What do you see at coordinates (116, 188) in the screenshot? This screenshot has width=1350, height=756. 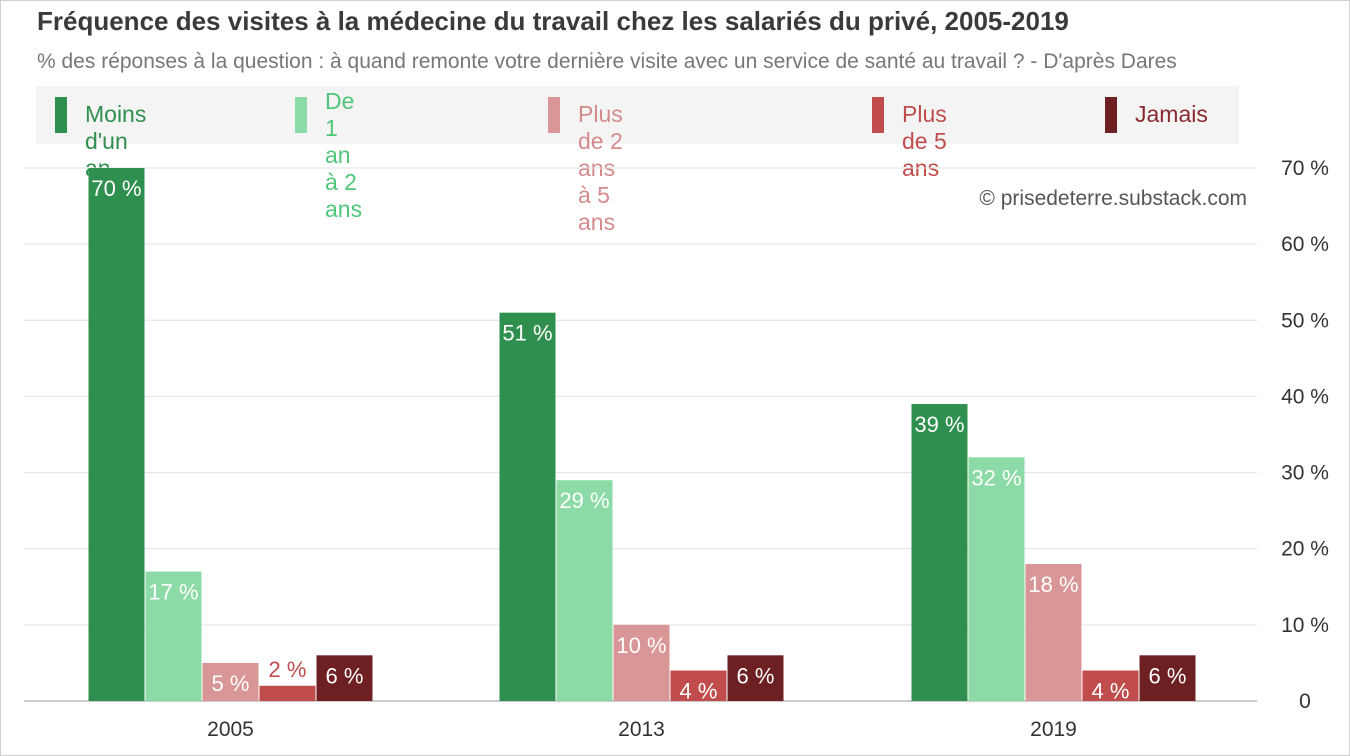 I see `bar-value-label: 70 %` at bounding box center [116, 188].